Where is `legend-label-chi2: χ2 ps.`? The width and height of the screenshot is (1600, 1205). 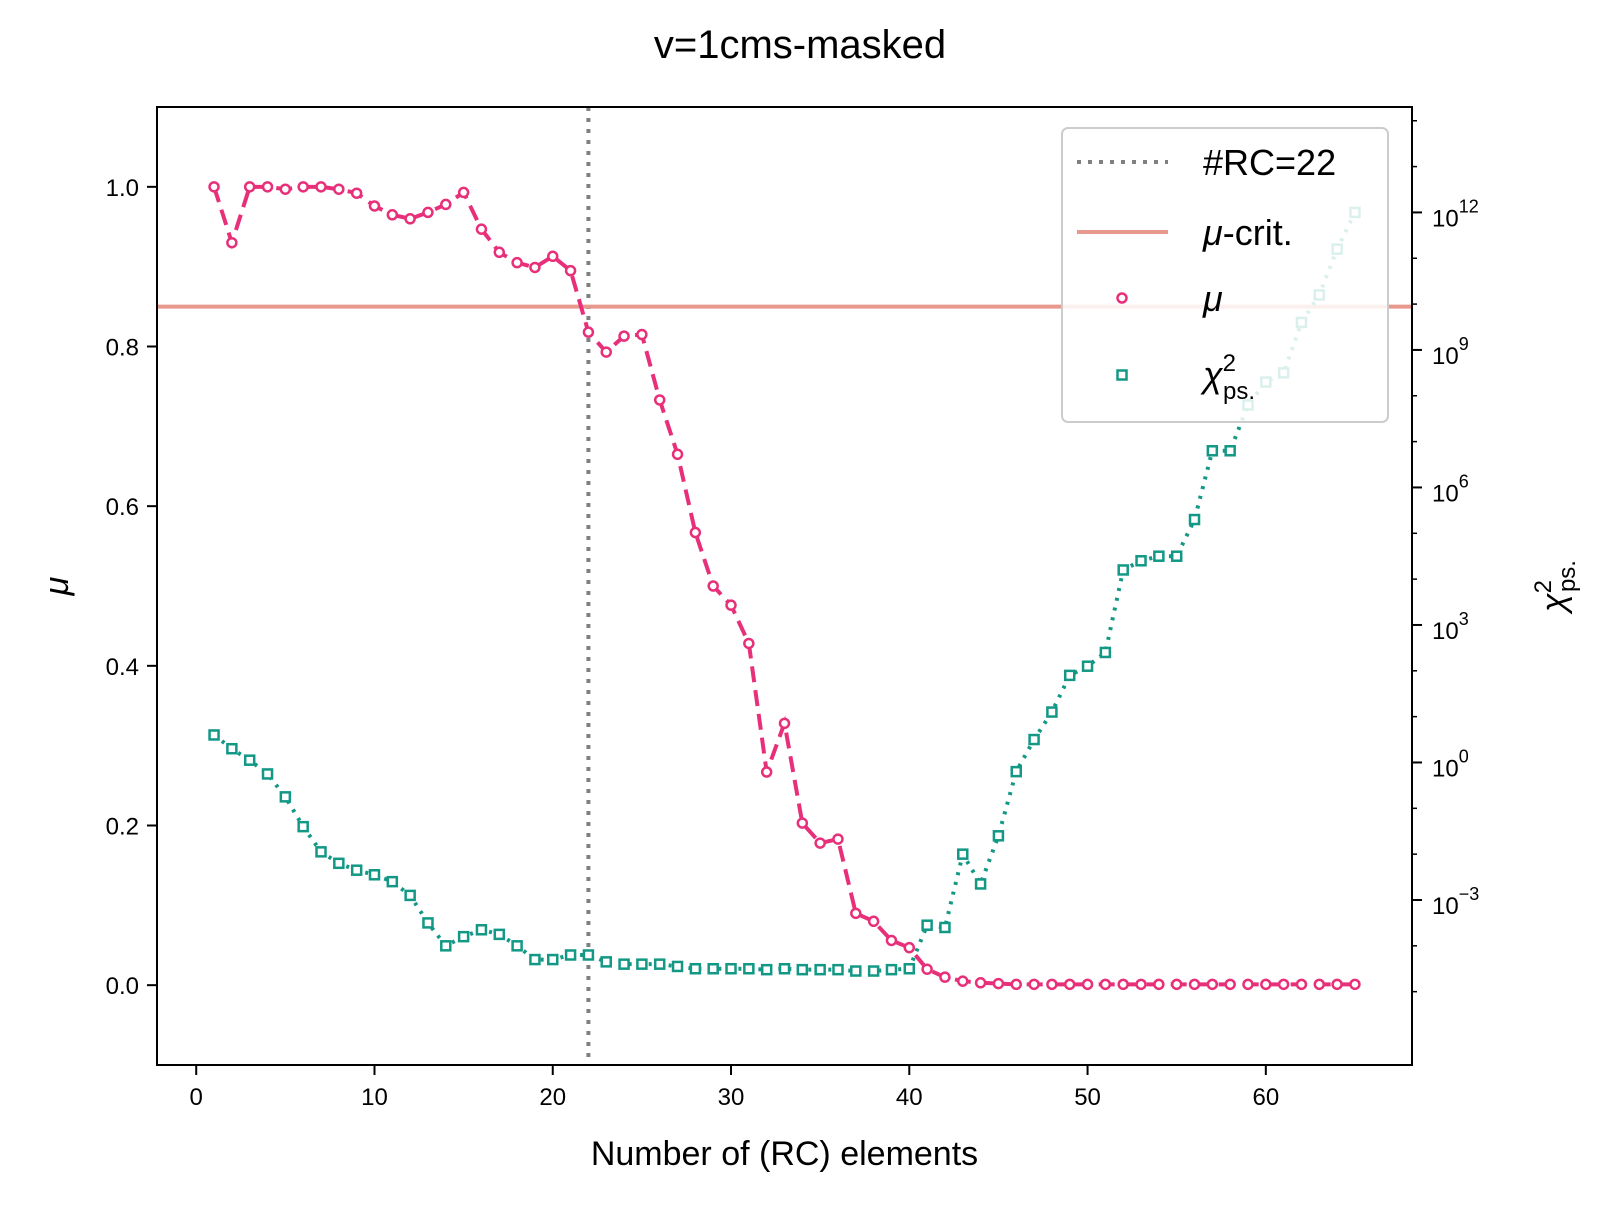 legend-label-chi2: χ2 ps. is located at coordinates (1227, 377).